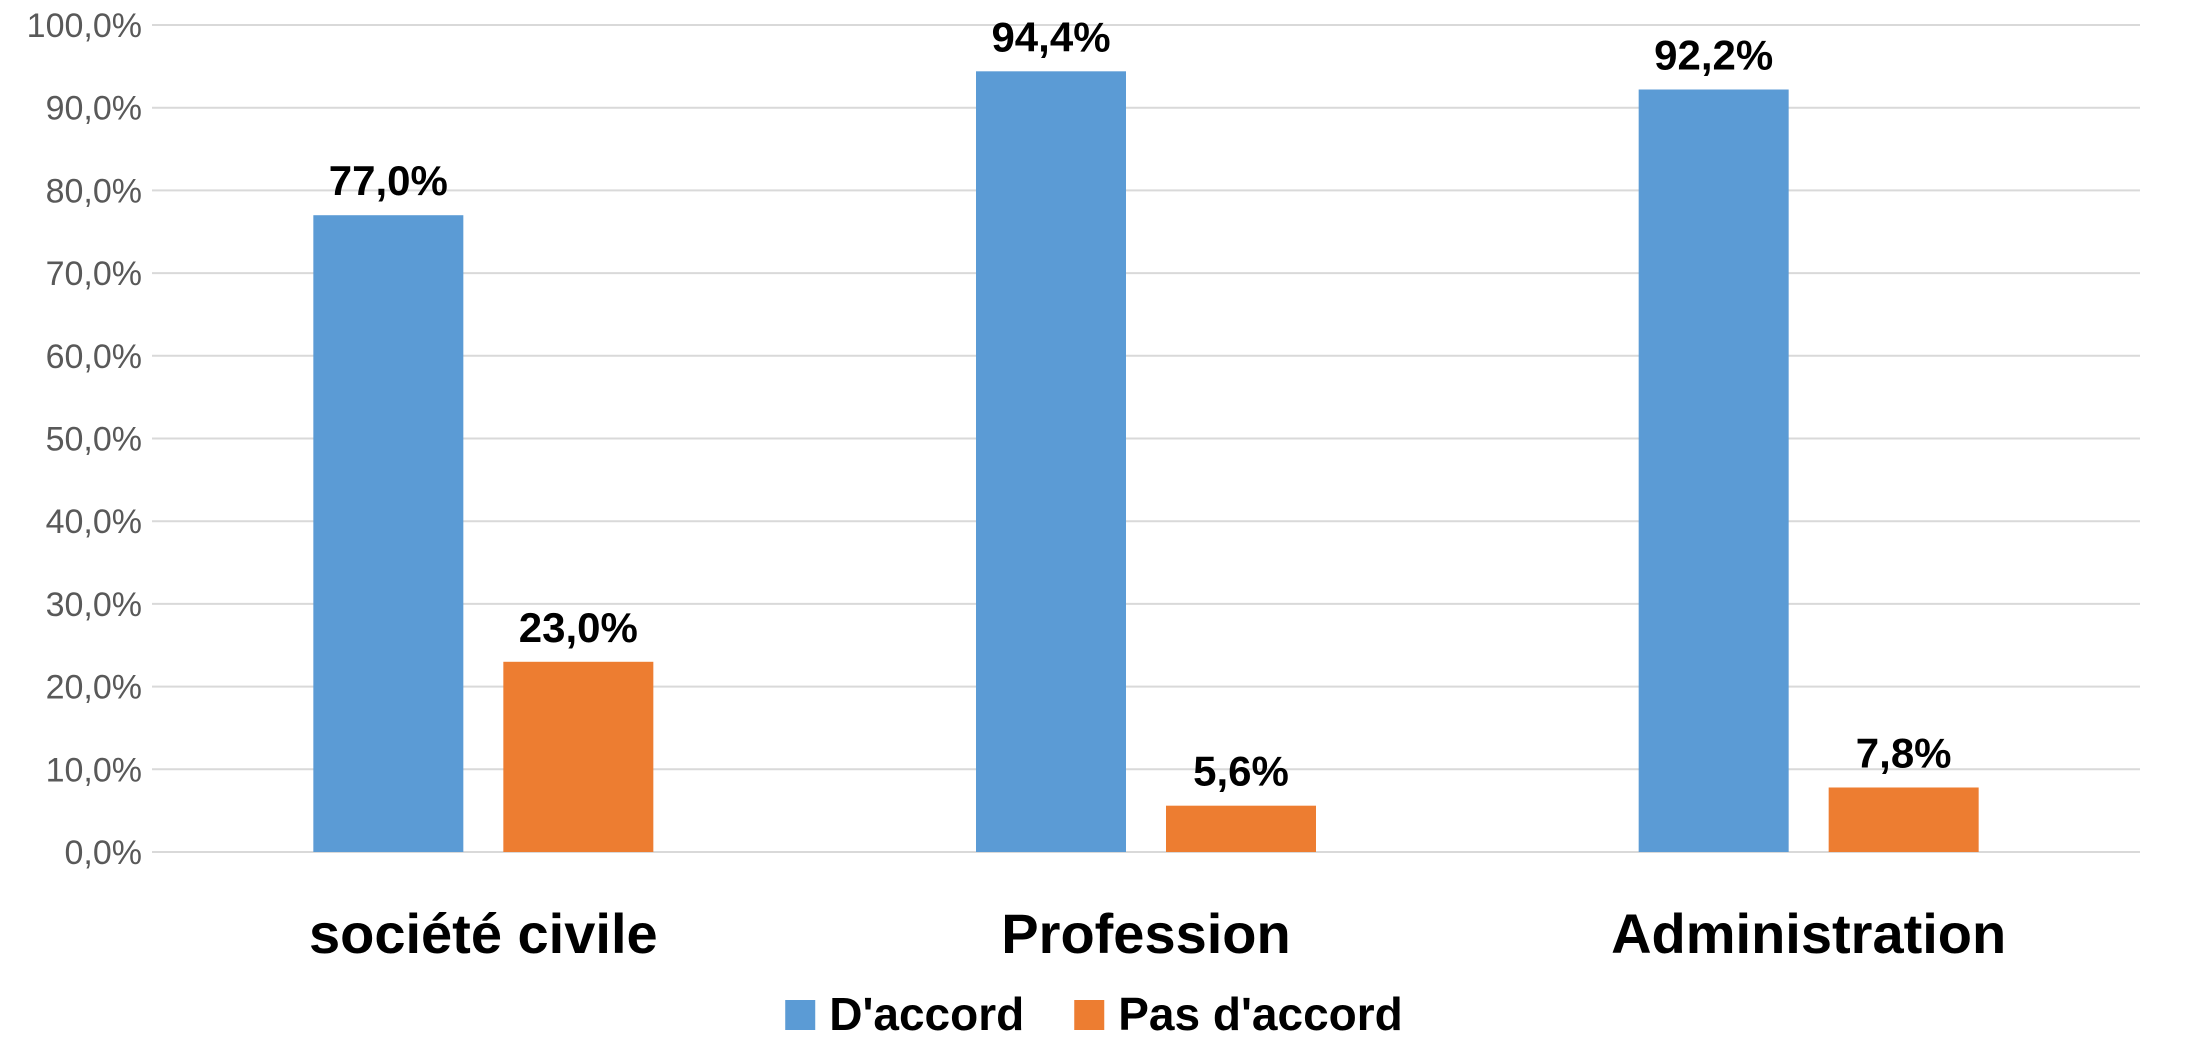 This screenshot has width=2188, height=1050. What do you see at coordinates (483, 933) in the screenshot?
I see `x-tick-label: société civile` at bounding box center [483, 933].